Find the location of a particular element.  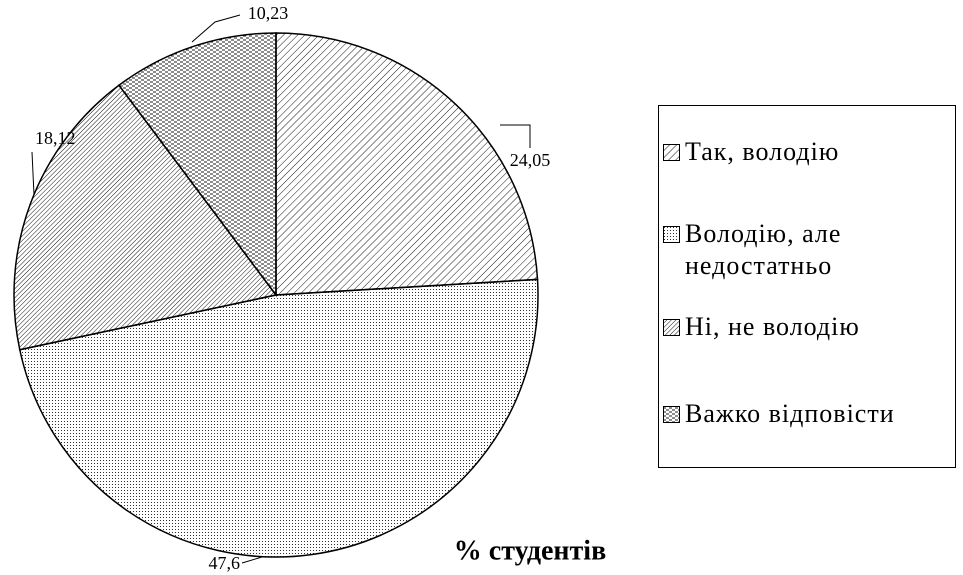

legend-label: Важко відповісти is located at coordinates (790, 413).